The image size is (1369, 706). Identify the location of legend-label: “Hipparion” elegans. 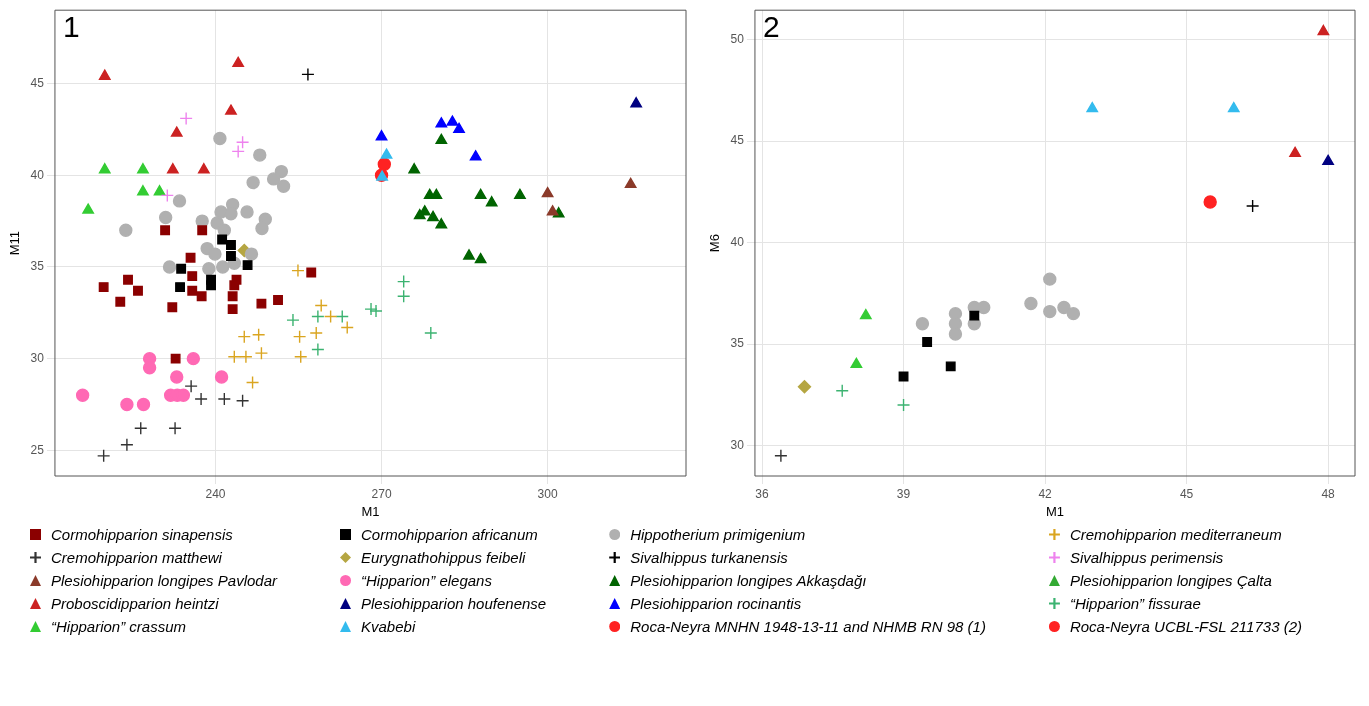
(426, 580).